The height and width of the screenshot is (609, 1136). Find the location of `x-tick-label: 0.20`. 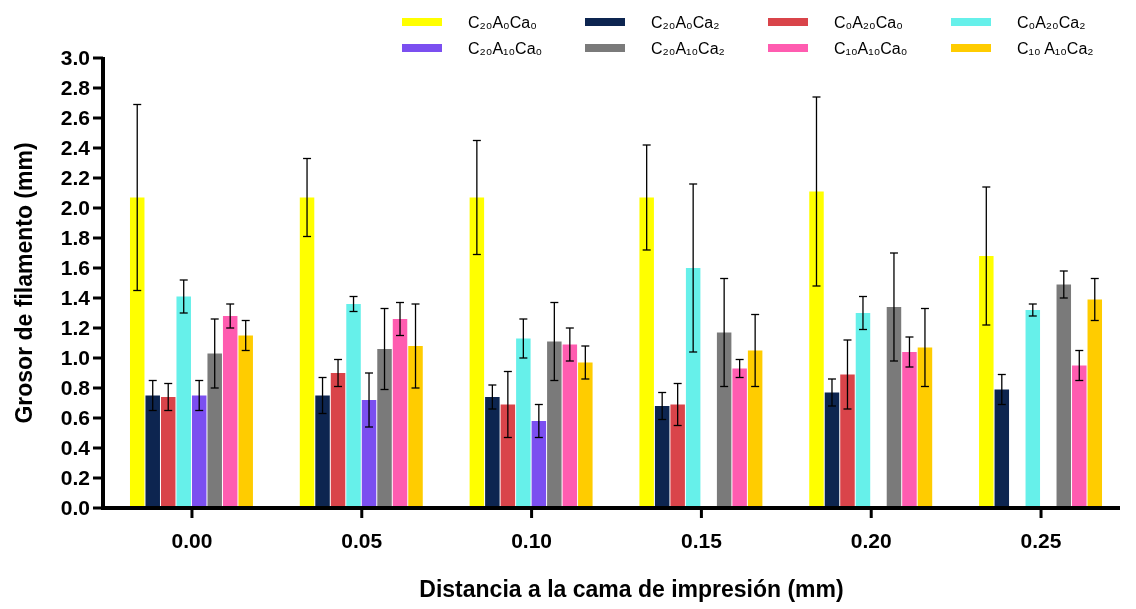

x-tick-label: 0.20 is located at coordinates (871, 540).